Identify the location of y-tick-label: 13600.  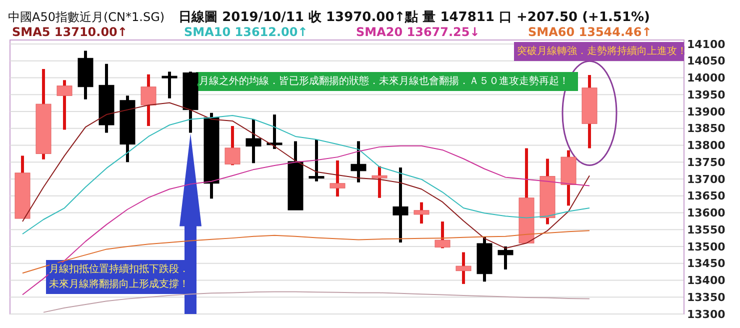
(706, 213).